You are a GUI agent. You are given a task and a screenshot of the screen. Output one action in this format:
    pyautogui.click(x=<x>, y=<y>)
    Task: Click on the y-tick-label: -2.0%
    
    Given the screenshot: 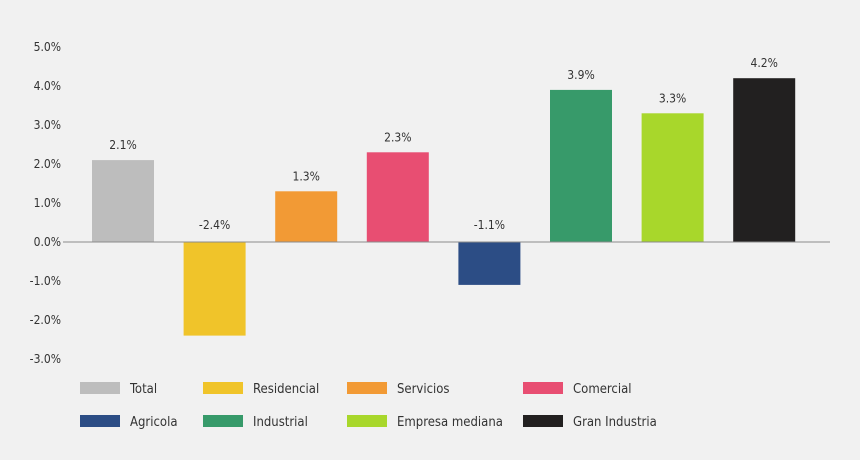 What is the action you would take?
    pyautogui.click(x=45, y=320)
    